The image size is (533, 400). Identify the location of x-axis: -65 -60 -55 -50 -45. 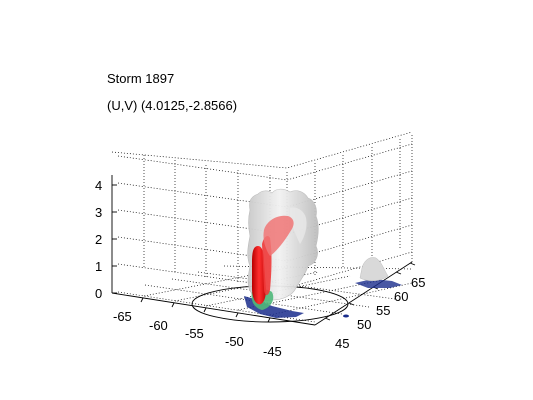
(197, 328).